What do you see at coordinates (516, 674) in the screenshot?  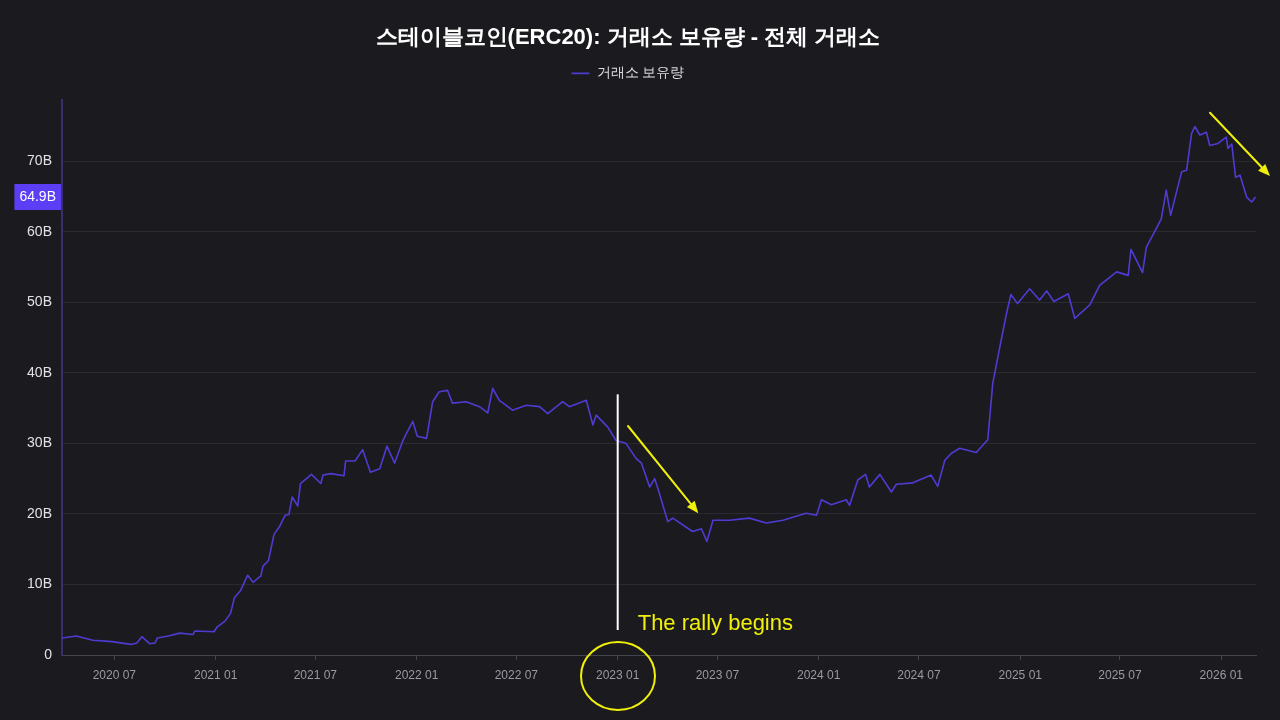 I see `x-tick-label: 2022 07` at bounding box center [516, 674].